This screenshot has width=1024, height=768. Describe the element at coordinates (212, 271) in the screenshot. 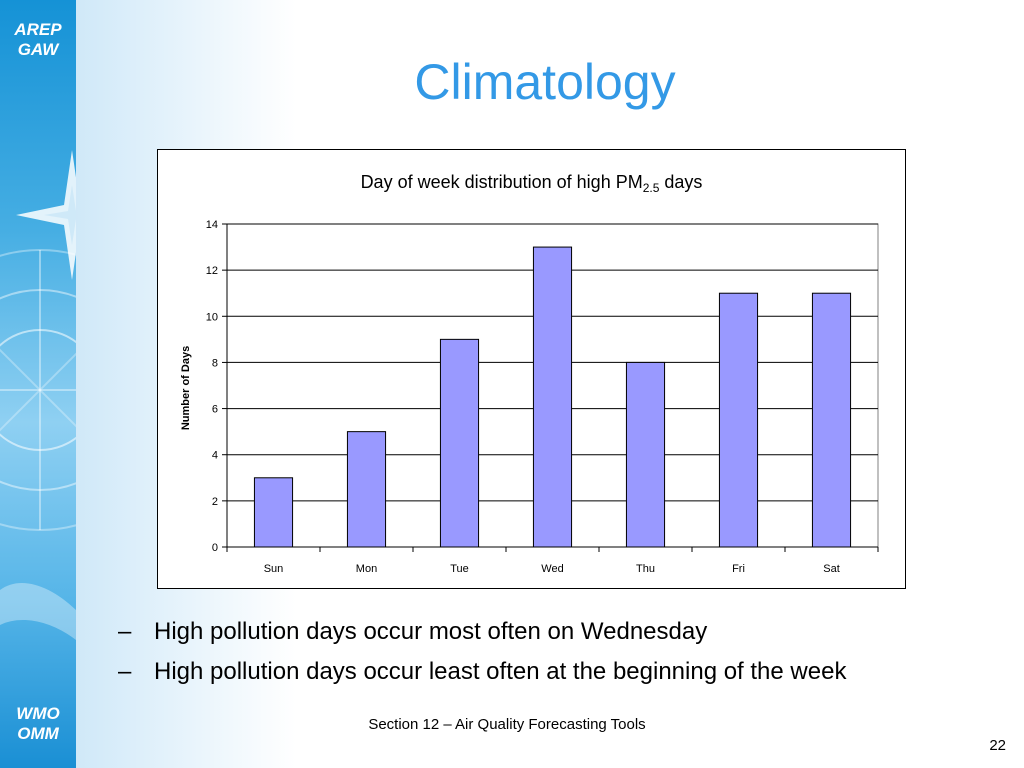

I see `y-tick-label: 12` at that location.